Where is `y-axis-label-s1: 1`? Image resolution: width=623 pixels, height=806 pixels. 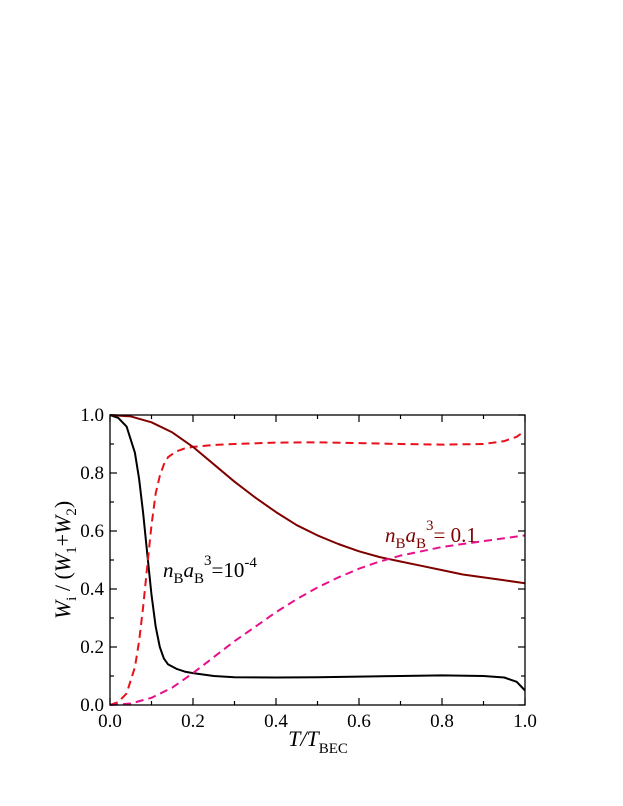 y-axis-label-s1: 1 is located at coordinates (72, 550).